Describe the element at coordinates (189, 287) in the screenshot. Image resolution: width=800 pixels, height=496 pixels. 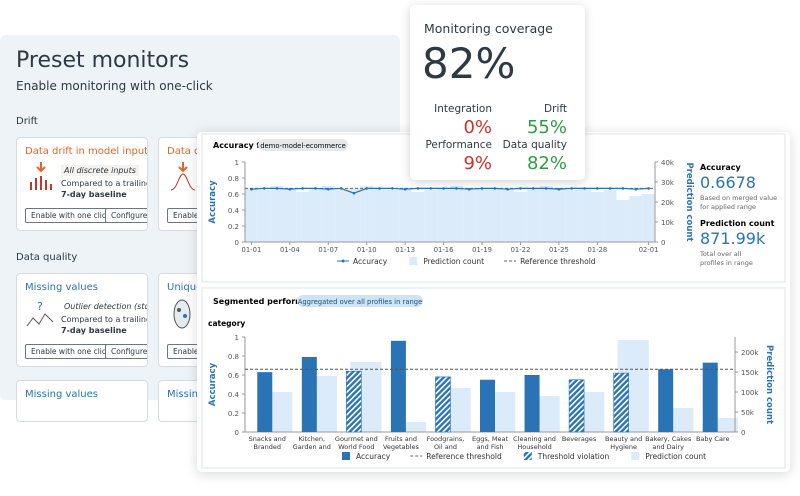
I see `card-title: Unique v` at that location.